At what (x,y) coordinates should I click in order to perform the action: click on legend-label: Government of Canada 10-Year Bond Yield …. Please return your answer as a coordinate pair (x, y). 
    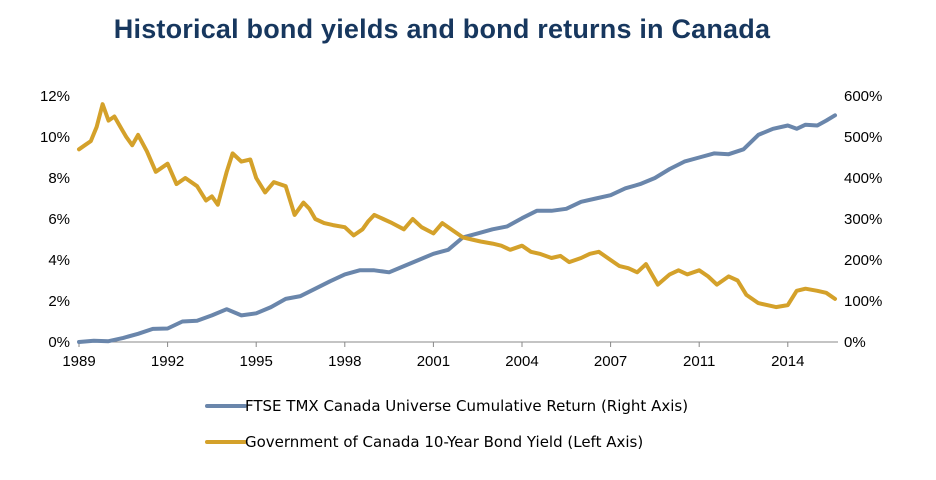
    Looking at the image, I should click on (444, 442).